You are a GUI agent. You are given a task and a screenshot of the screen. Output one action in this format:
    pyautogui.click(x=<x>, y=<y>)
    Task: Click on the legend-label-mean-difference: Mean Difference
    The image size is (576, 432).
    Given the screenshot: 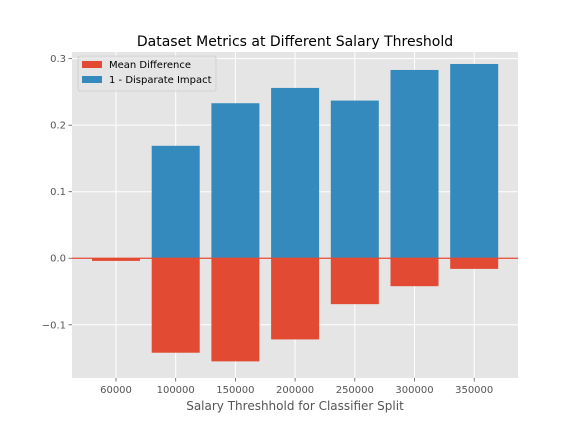 What is the action you would take?
    pyautogui.click(x=150, y=65)
    